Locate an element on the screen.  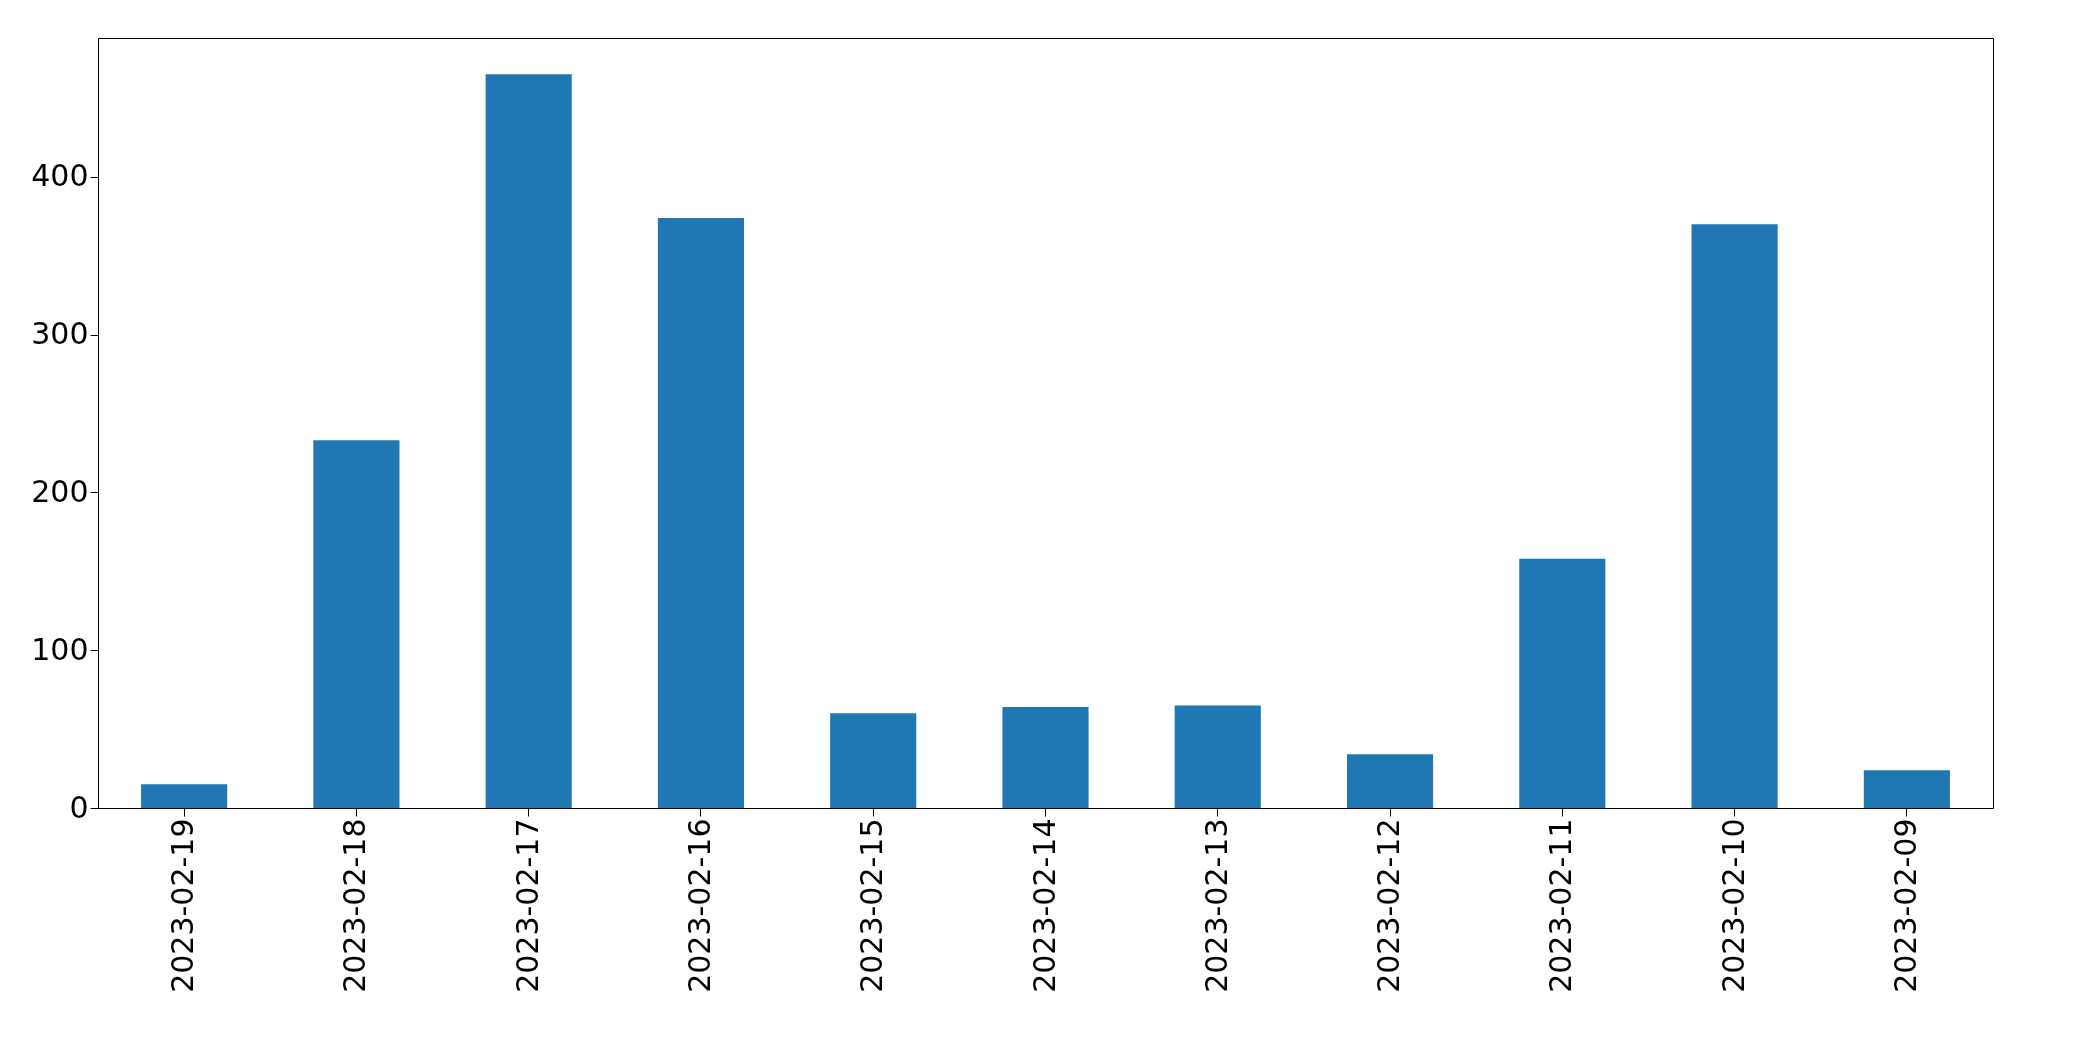
x-tick-label: 2023-02-19 is located at coordinates (183, 905).